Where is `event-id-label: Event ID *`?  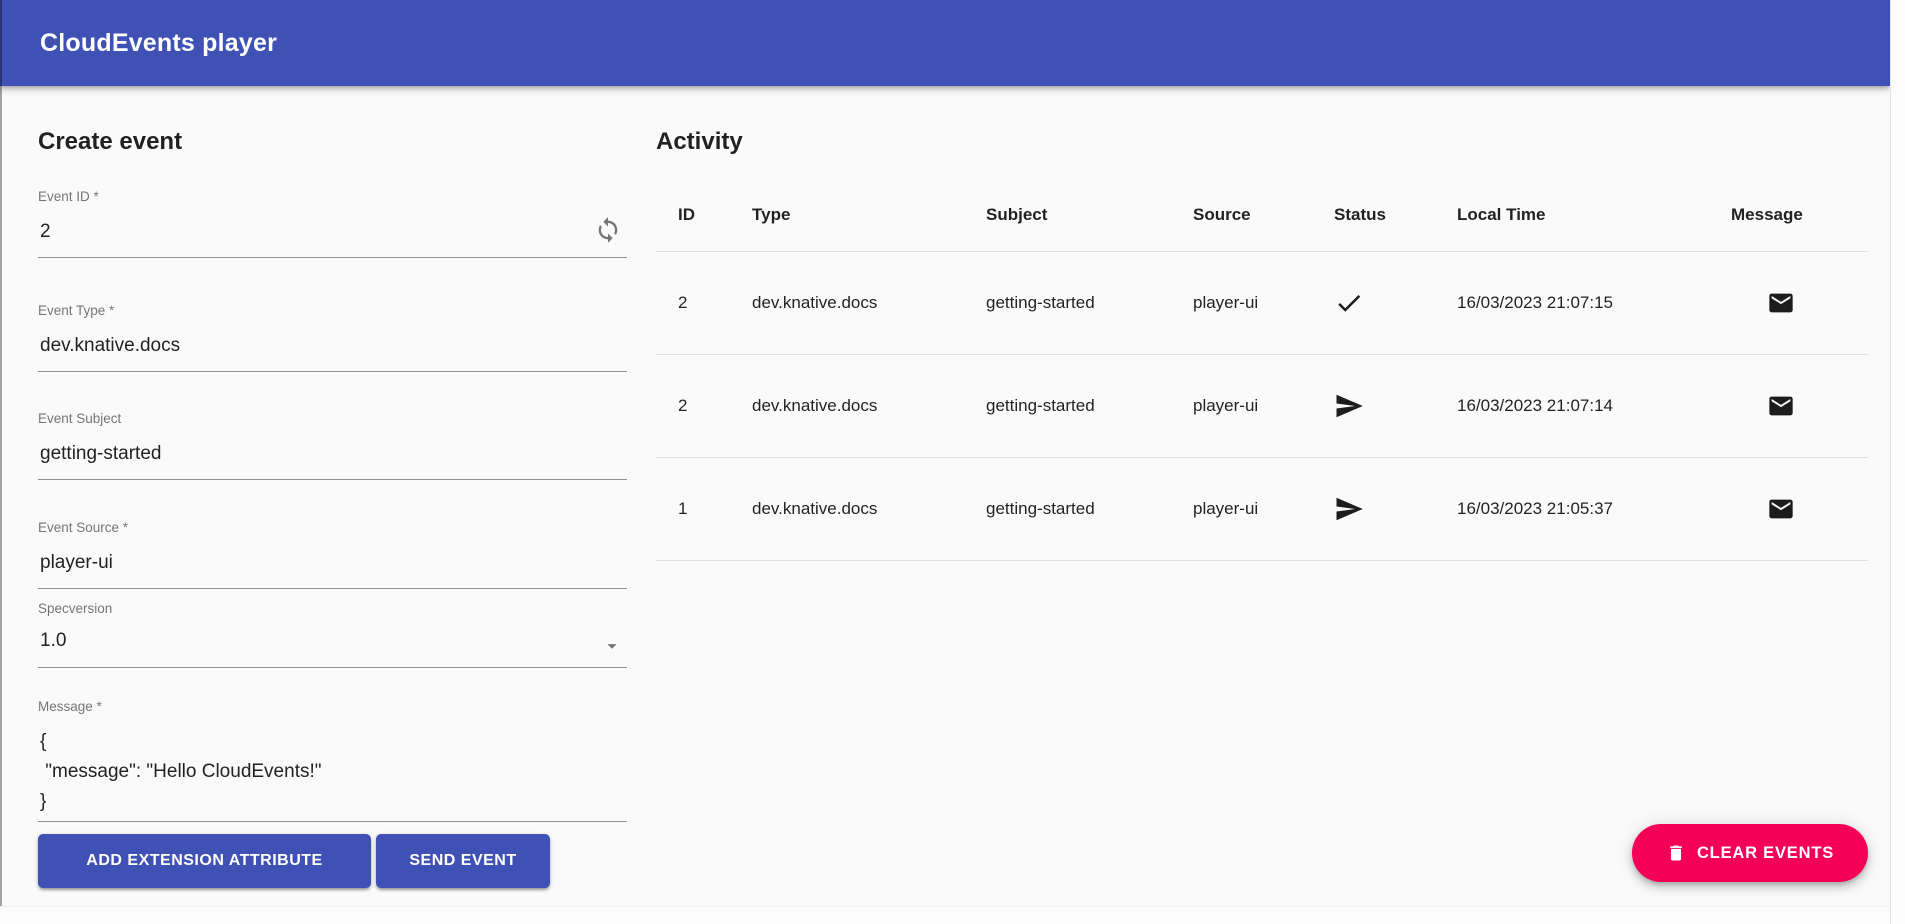 event-id-label: Event ID * is located at coordinates (68, 196).